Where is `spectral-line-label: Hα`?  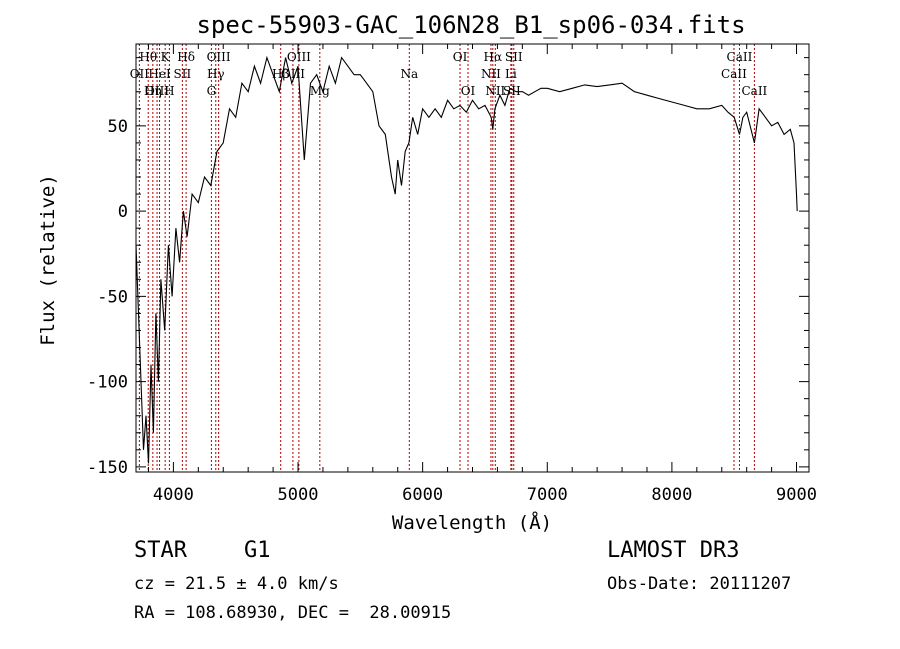 spectral-line-label: Hα is located at coordinates (493, 57).